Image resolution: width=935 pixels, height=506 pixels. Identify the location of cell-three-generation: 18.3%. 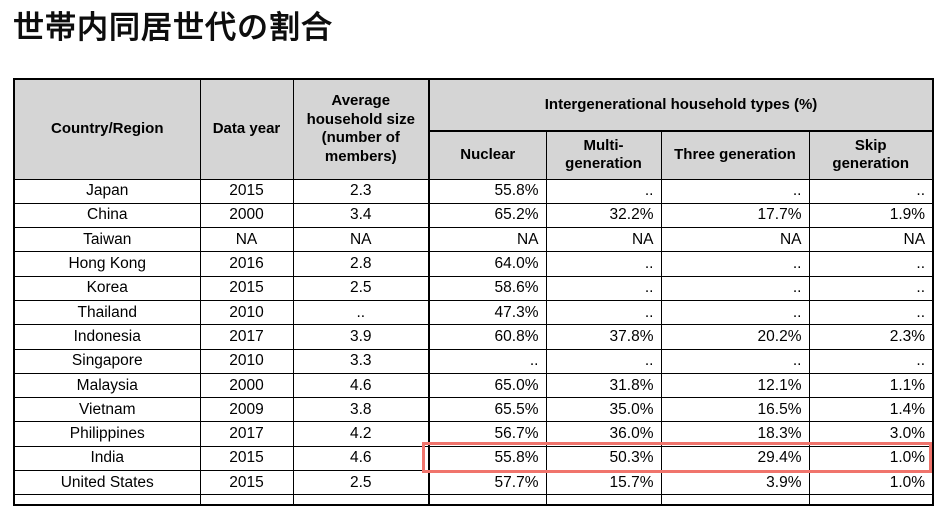
(735, 434).